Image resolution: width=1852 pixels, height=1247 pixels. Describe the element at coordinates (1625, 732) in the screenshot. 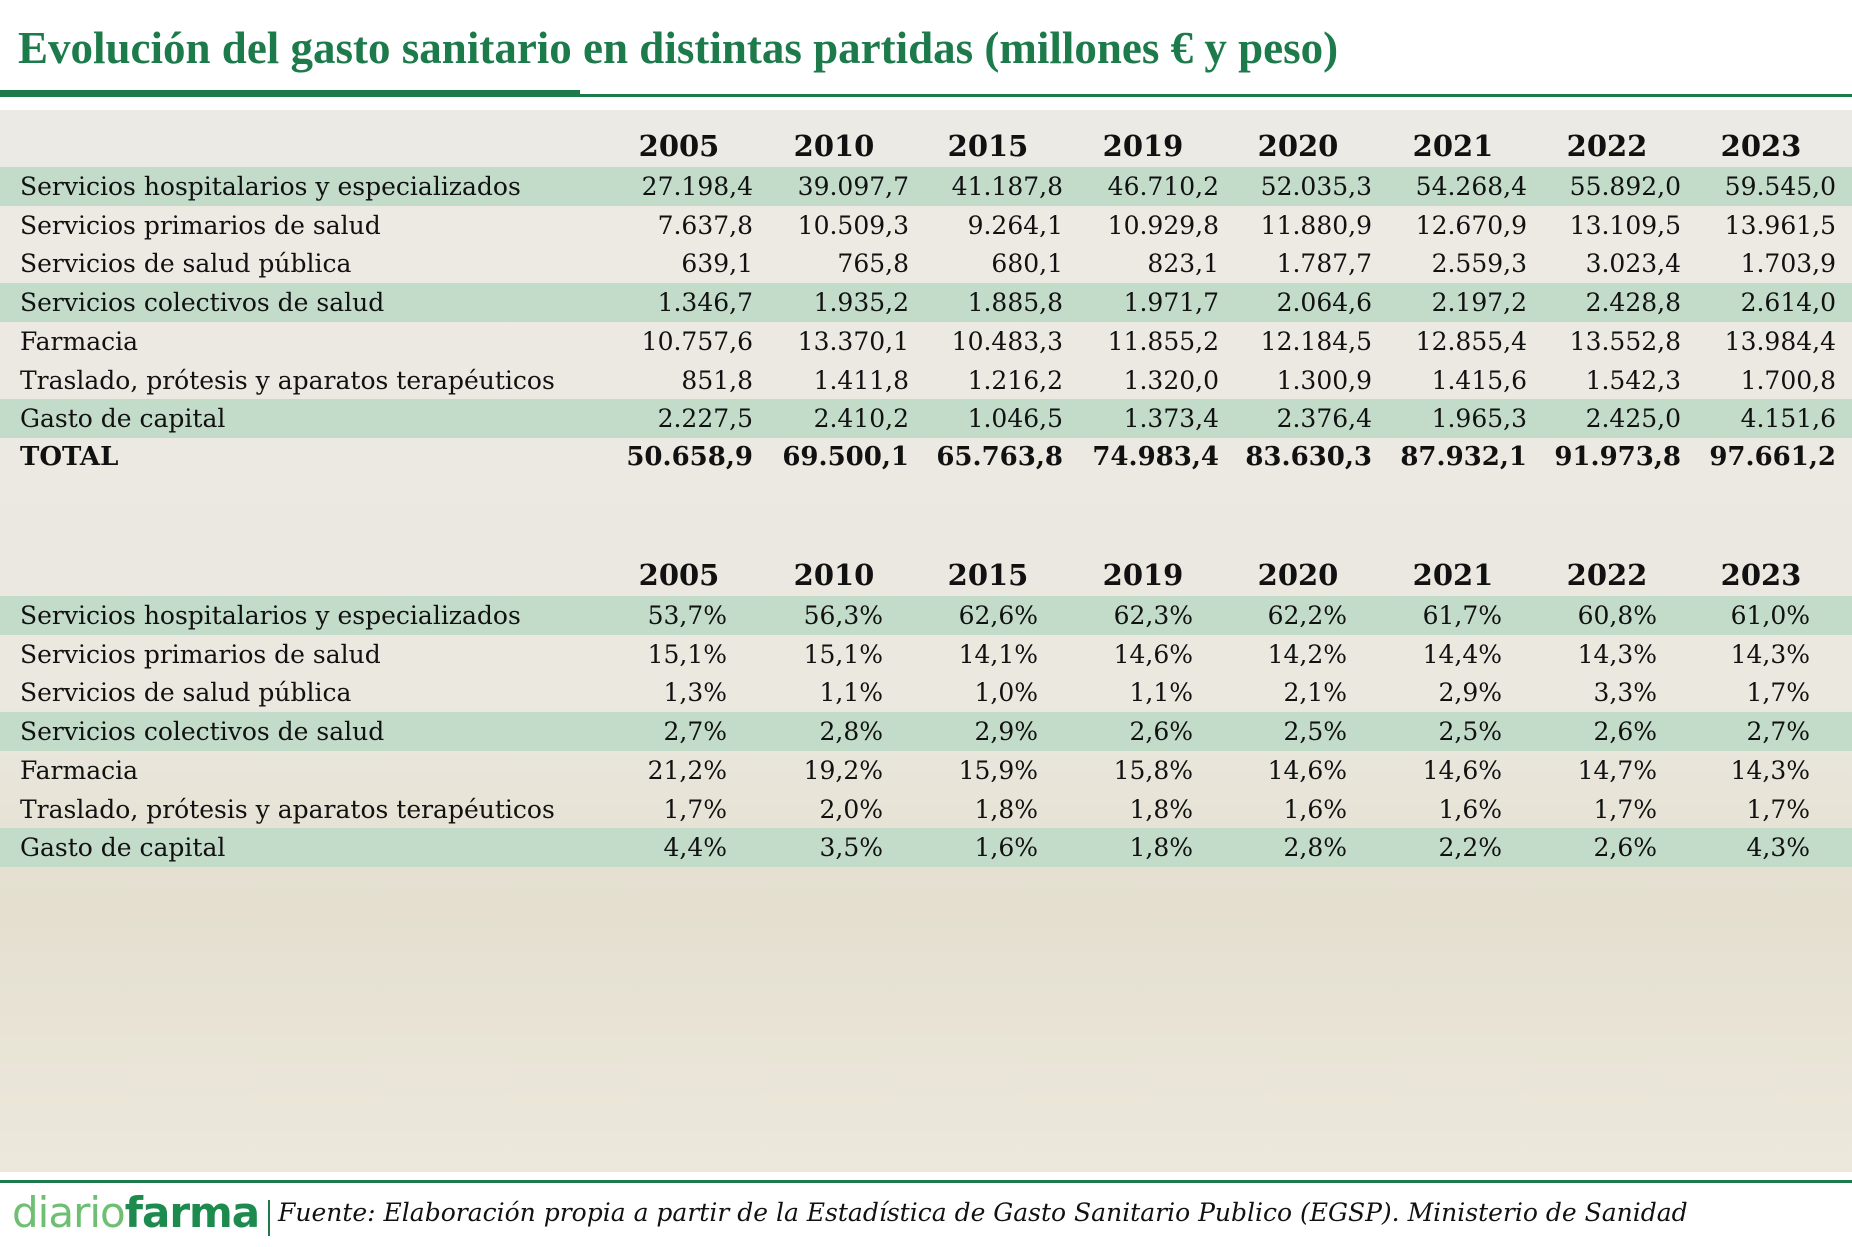

I see `cell-value: 2,6%` at that location.